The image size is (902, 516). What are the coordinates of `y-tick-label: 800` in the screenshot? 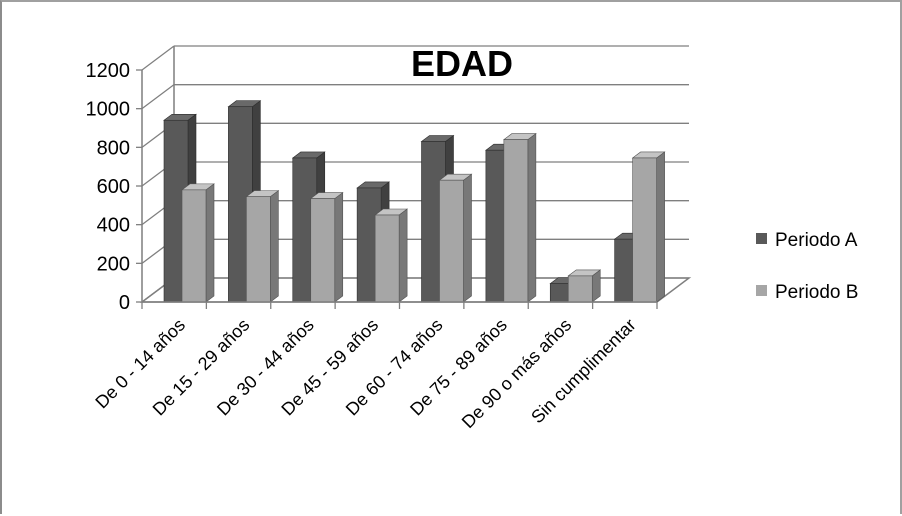 It's located at (113, 148).